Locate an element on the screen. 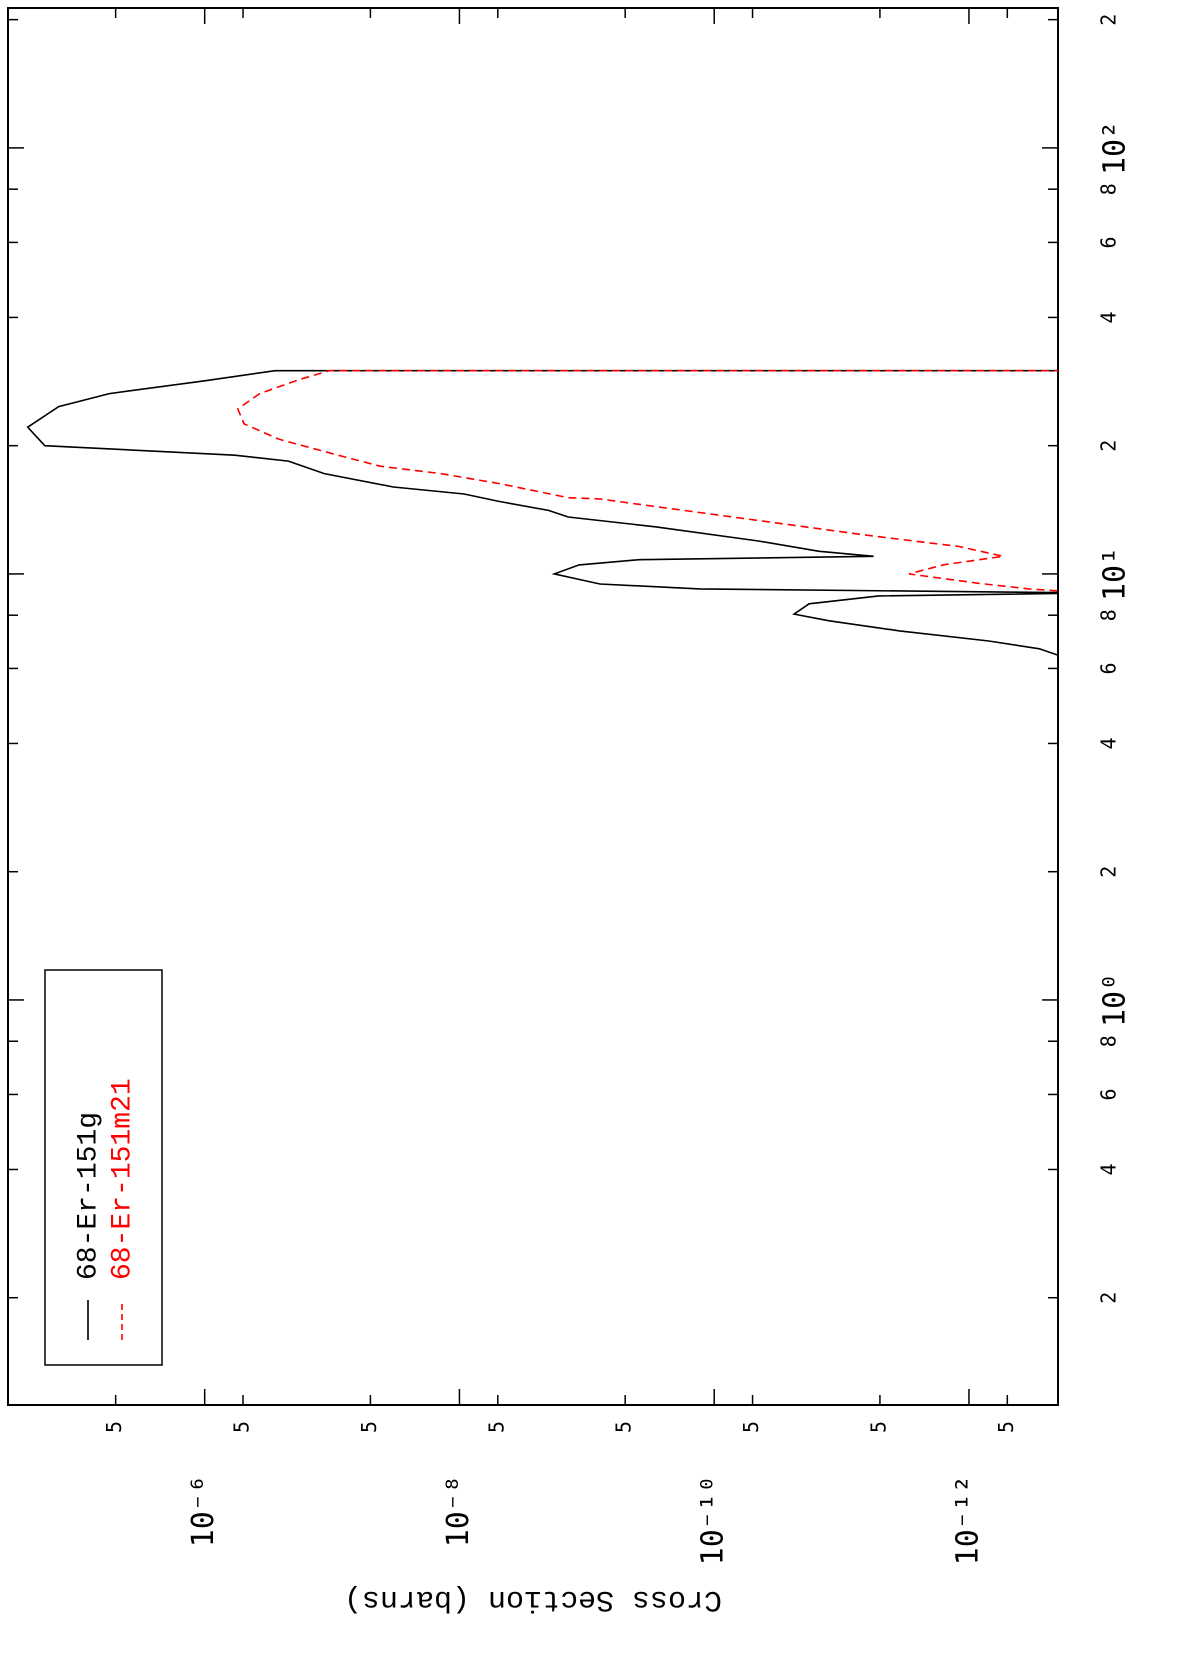 The image size is (1194, 1659). y-tick-label: 10⁻⁸ is located at coordinates (458, 1511).